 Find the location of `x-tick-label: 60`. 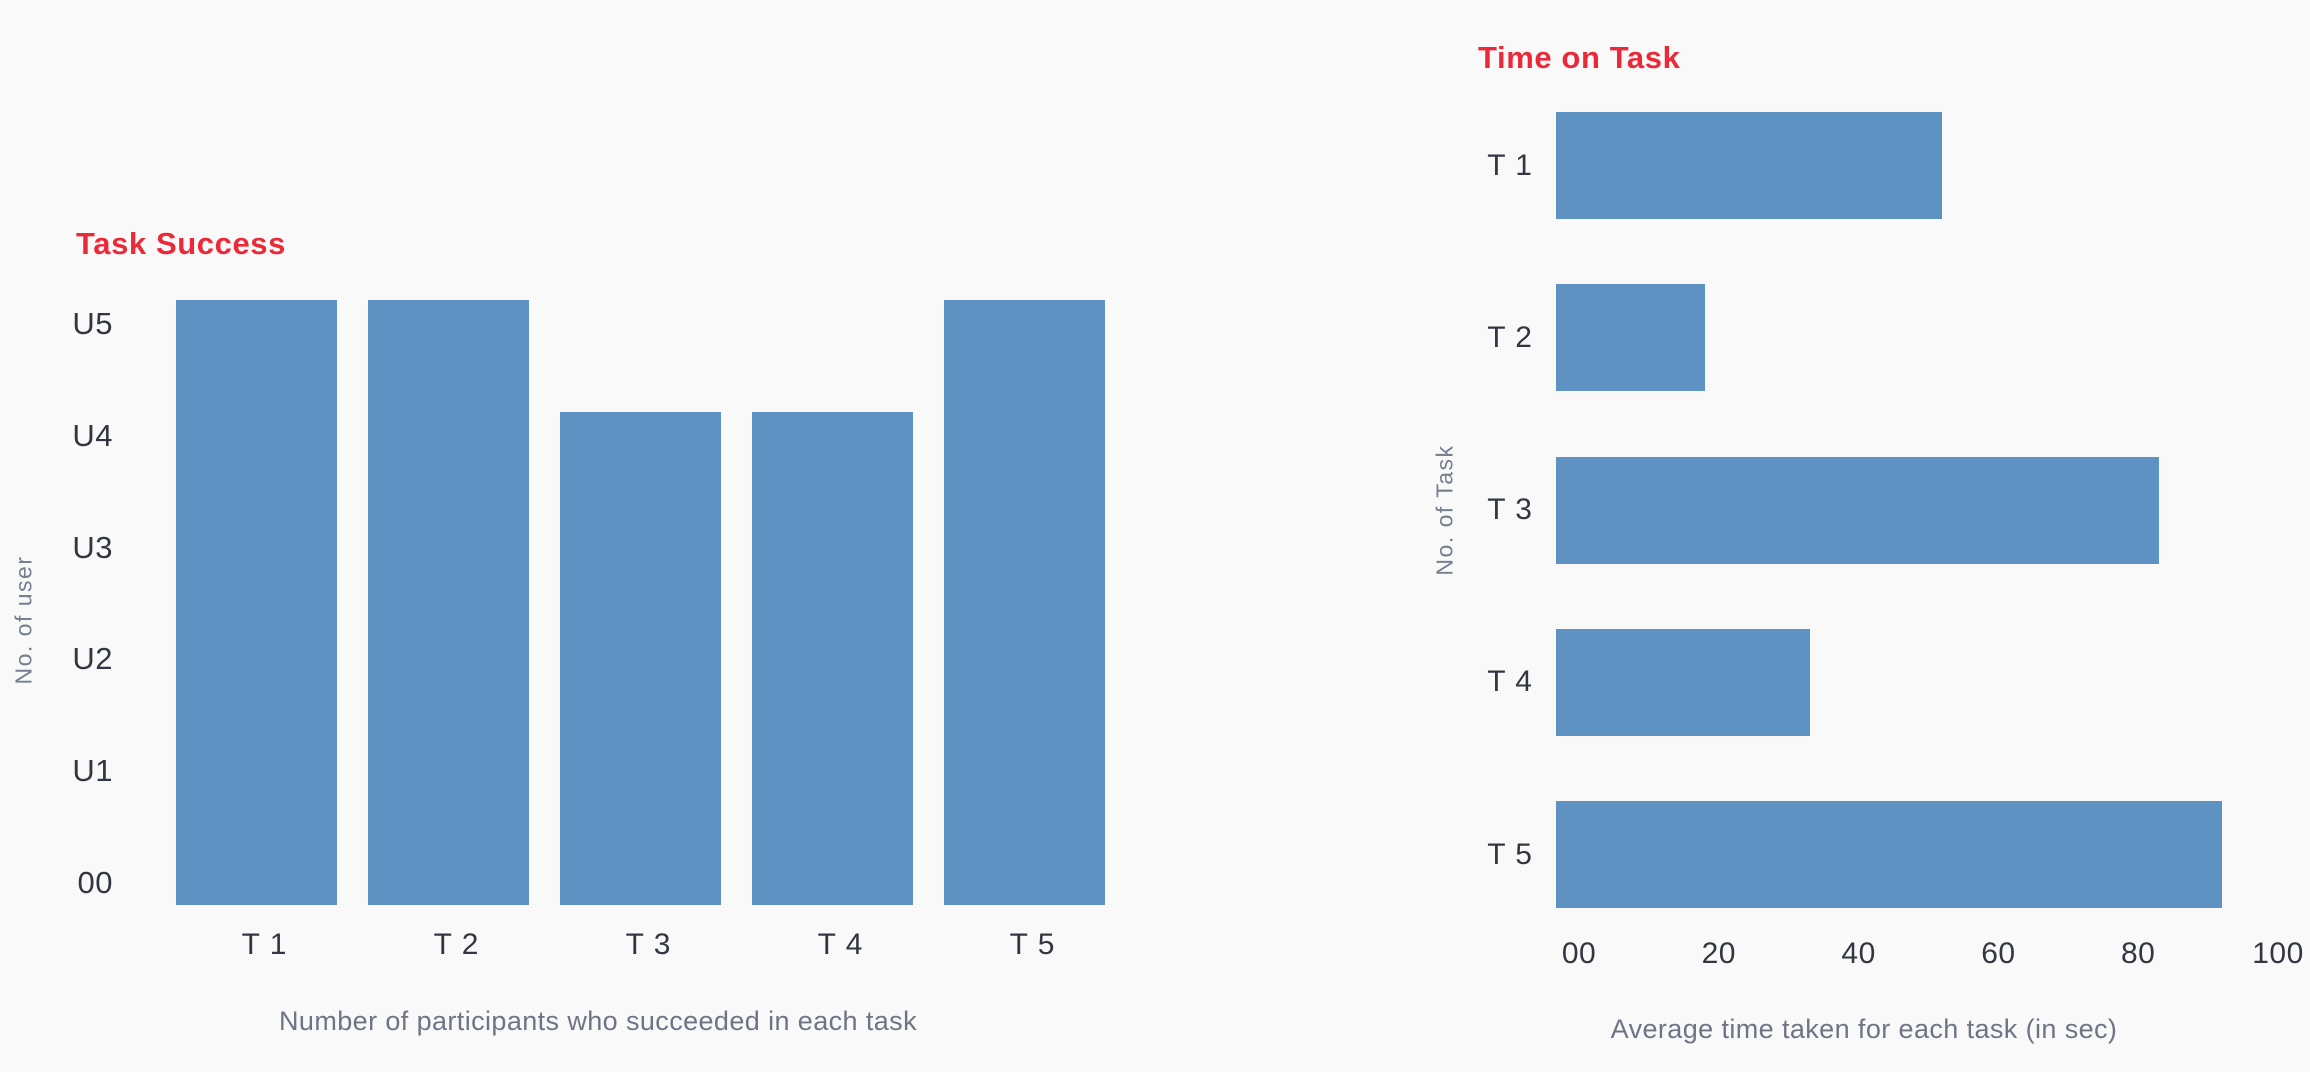

x-tick-label: 60 is located at coordinates (1998, 953).